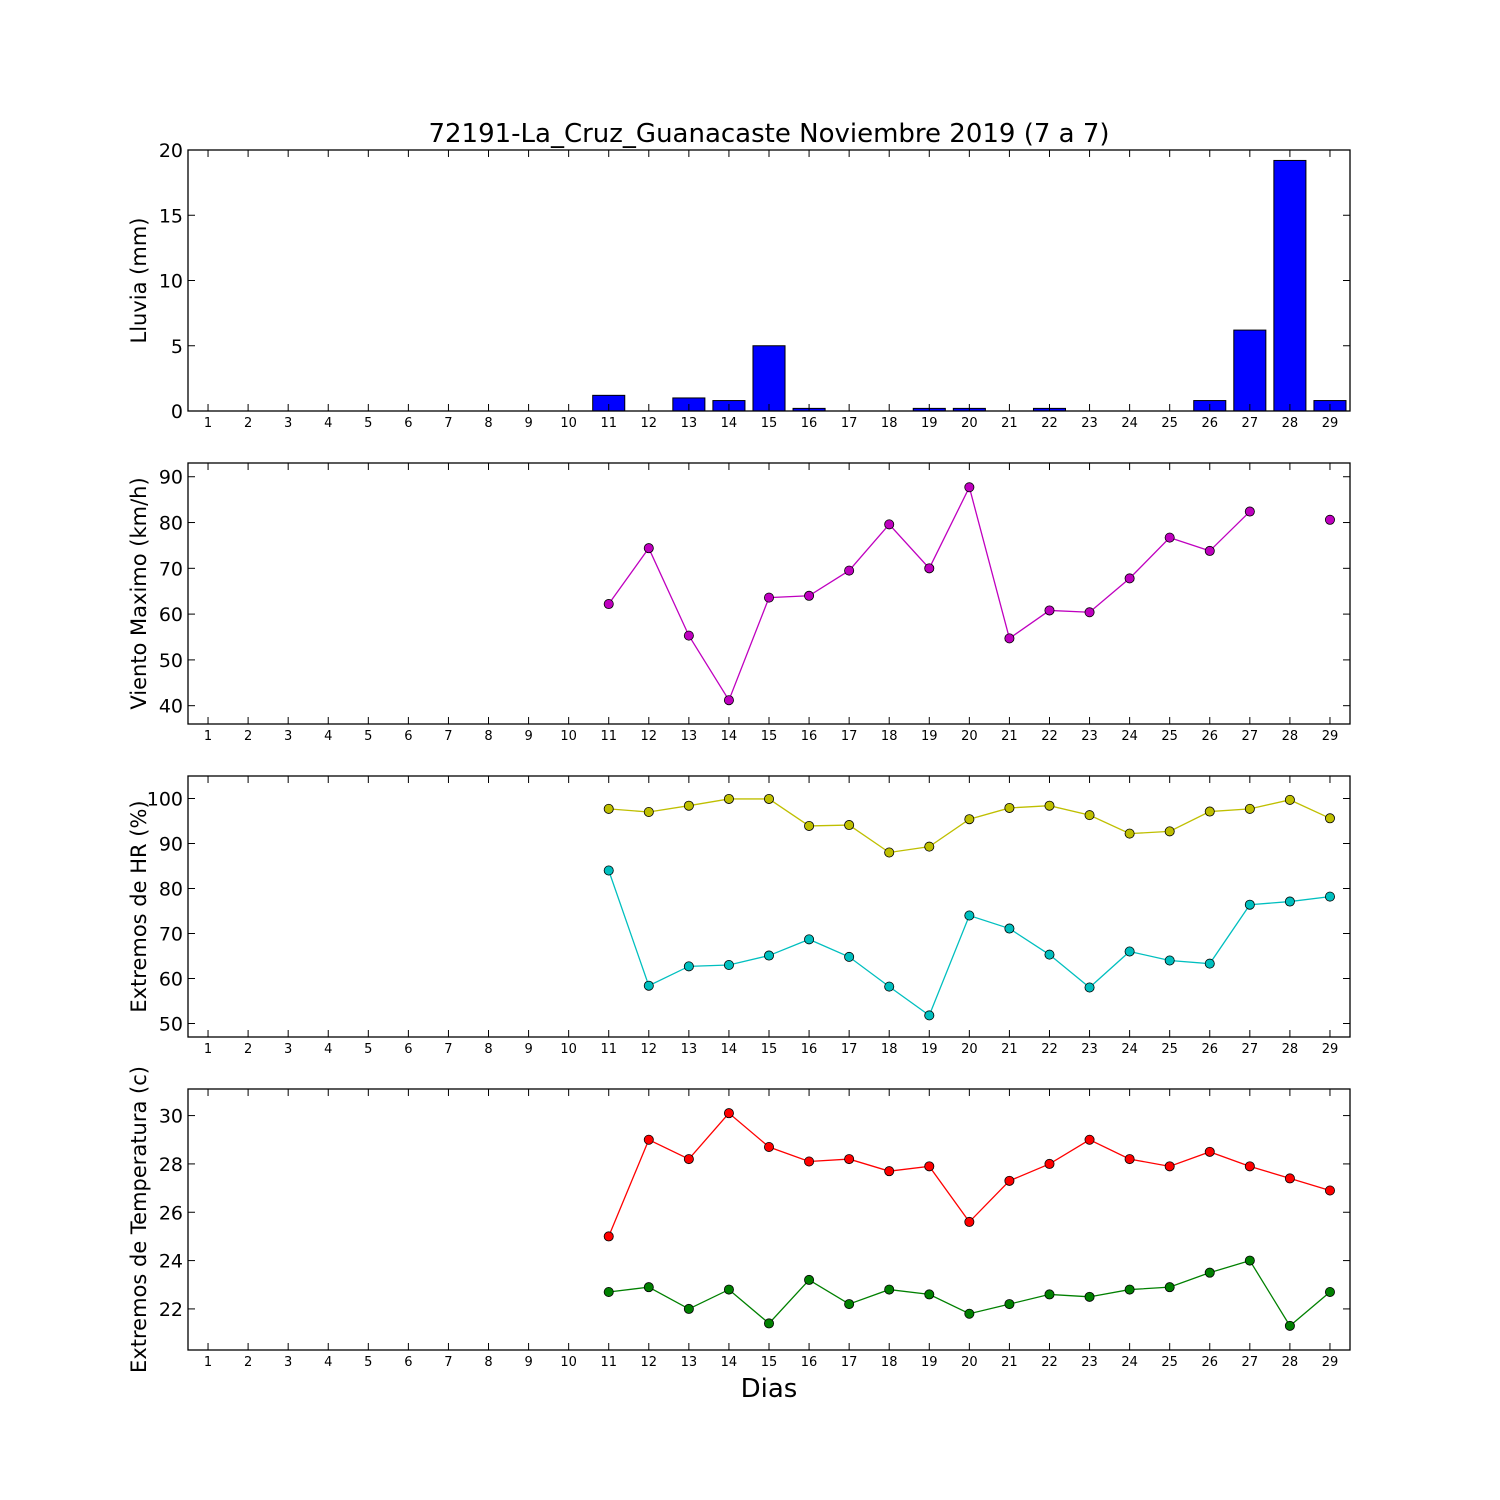  What do you see at coordinates (448, 1362) in the screenshot?
I see `x-tick-label: 7` at bounding box center [448, 1362].